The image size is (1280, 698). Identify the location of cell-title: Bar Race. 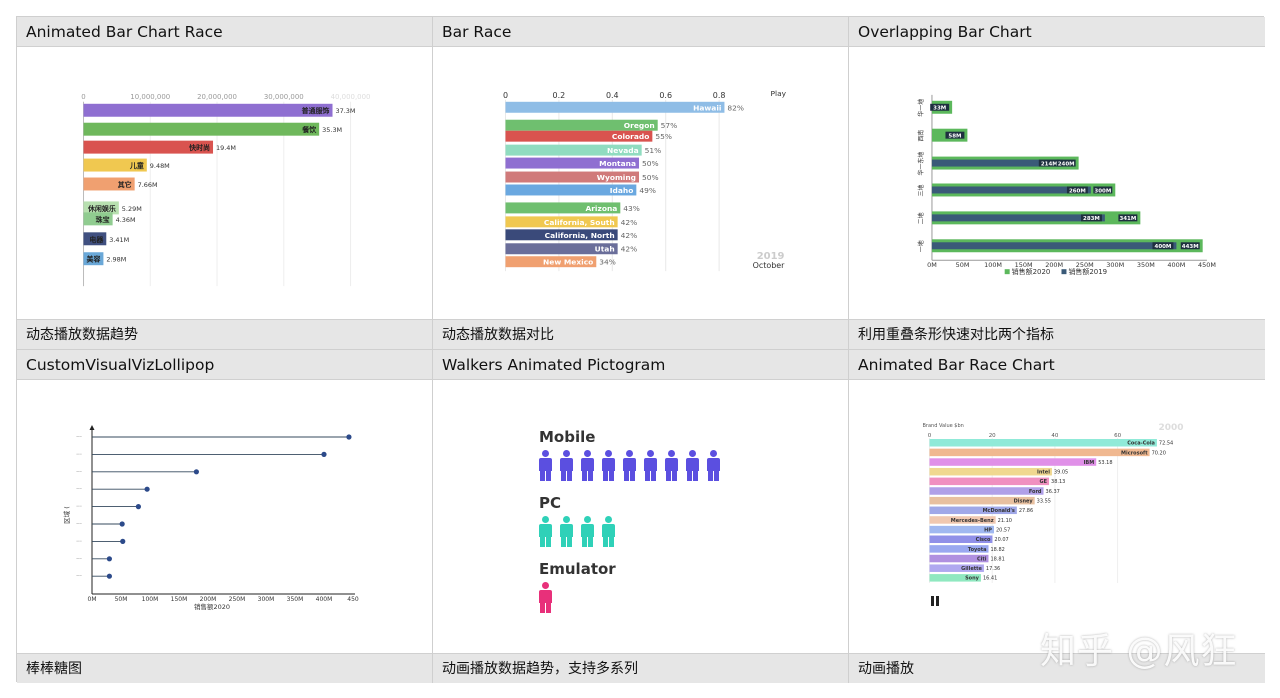
(640, 32).